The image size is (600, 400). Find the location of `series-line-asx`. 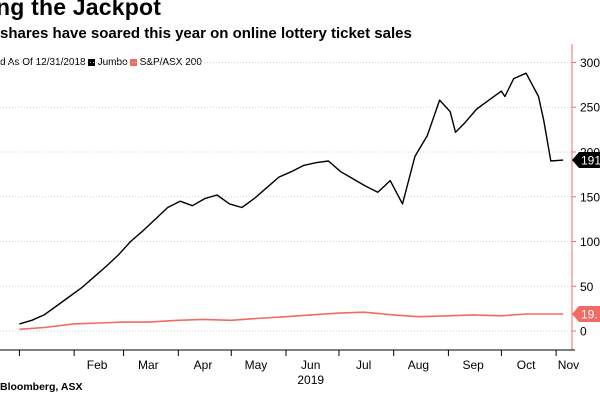

series-line-asx is located at coordinates (291, 321).